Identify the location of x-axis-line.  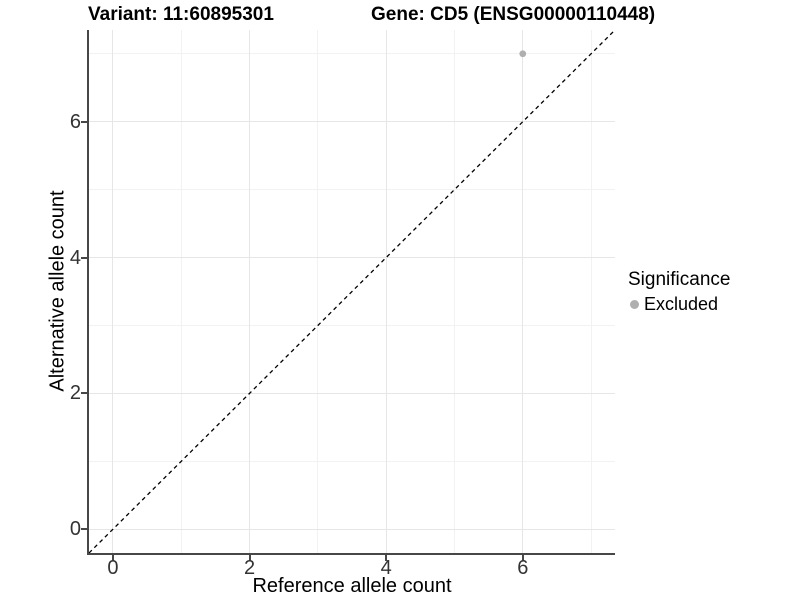
(351, 554).